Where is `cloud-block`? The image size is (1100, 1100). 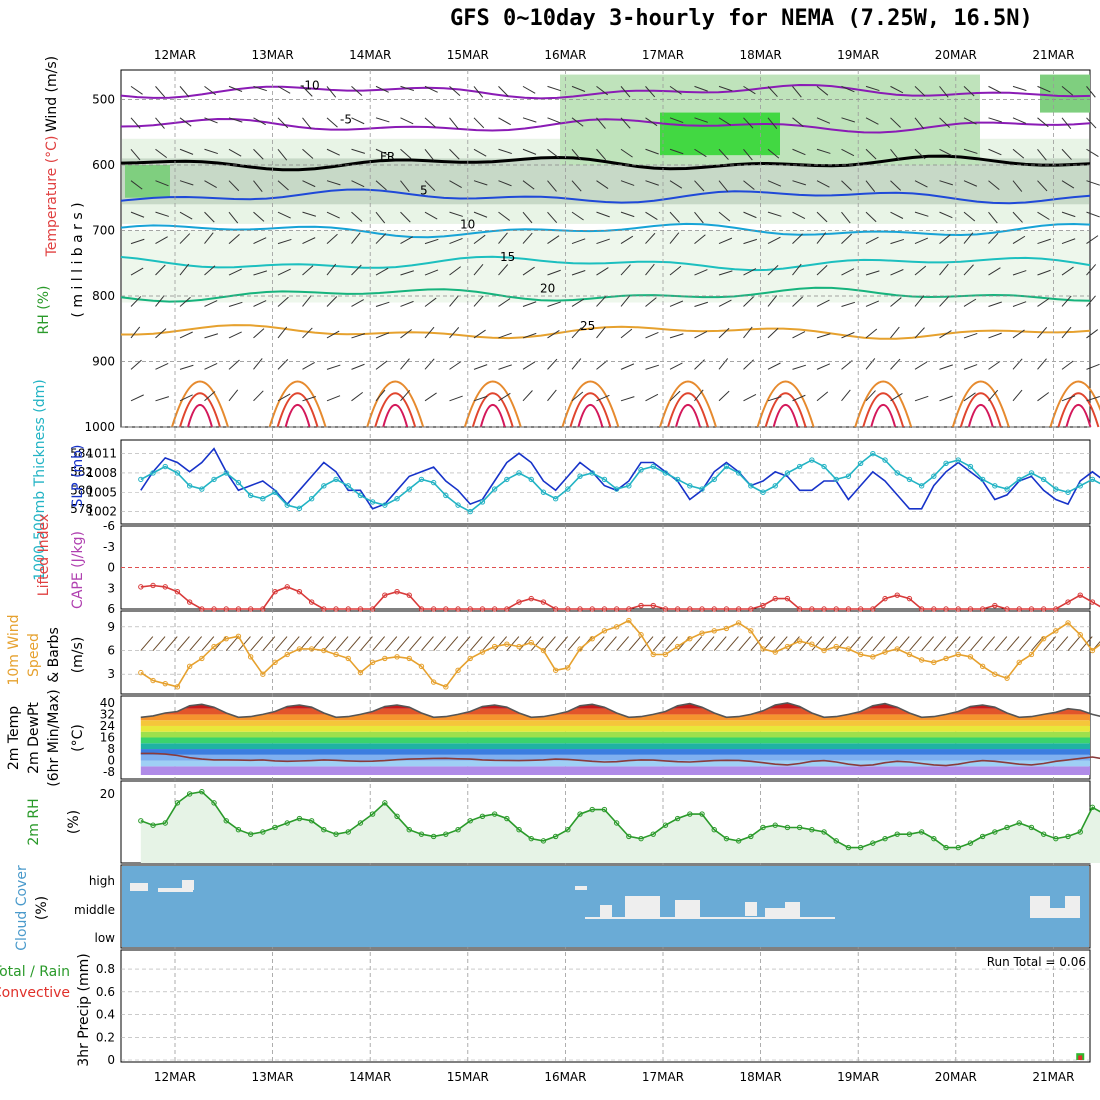
cloud-block is located at coordinates (642, 907).